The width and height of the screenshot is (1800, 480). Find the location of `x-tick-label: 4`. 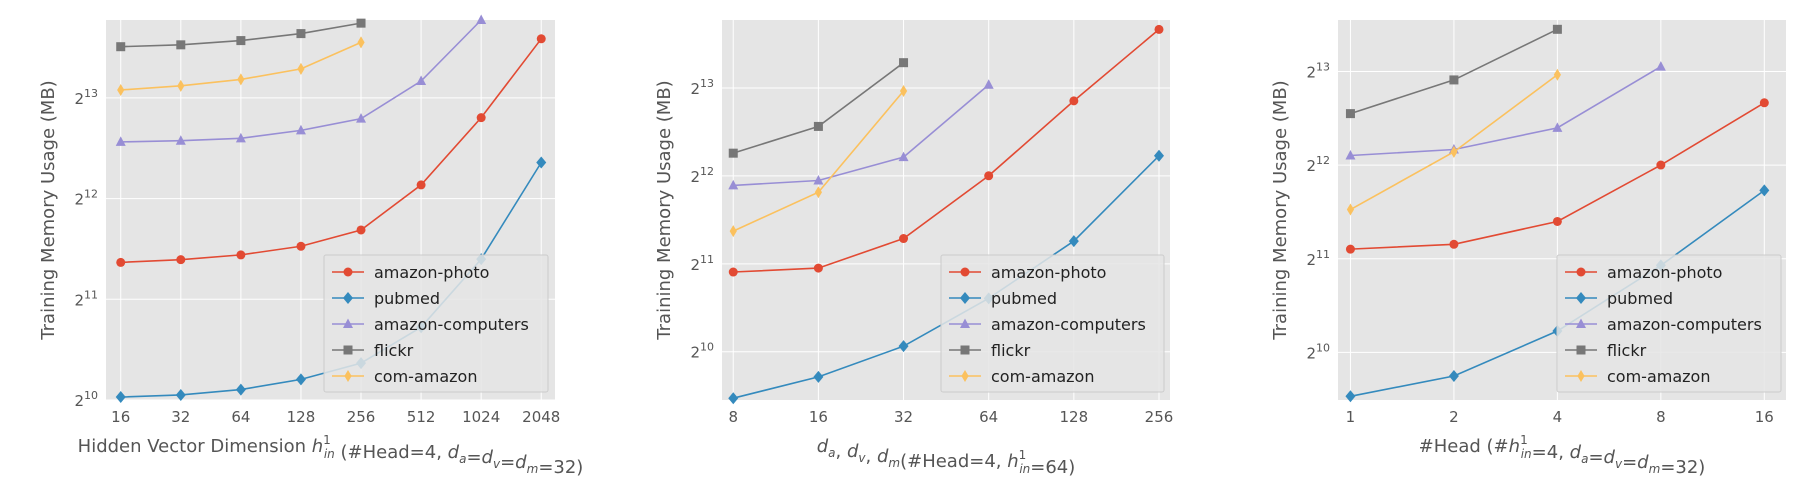

x-tick-label: 4 is located at coordinates (1558, 417).